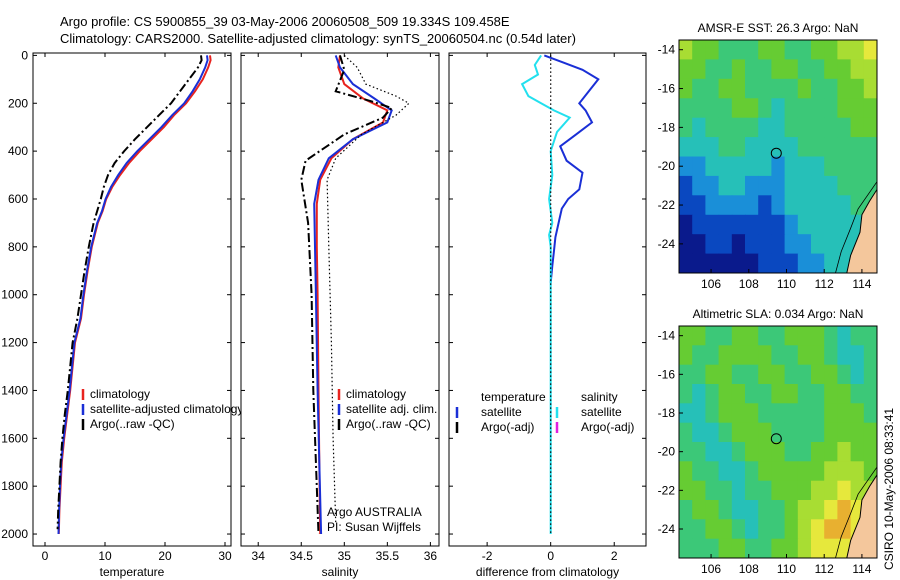 The height and width of the screenshot is (580, 900). I want to click on sla-map-title: Altimetric SLA: 0.034 Argo: NaN, so click(778, 314).